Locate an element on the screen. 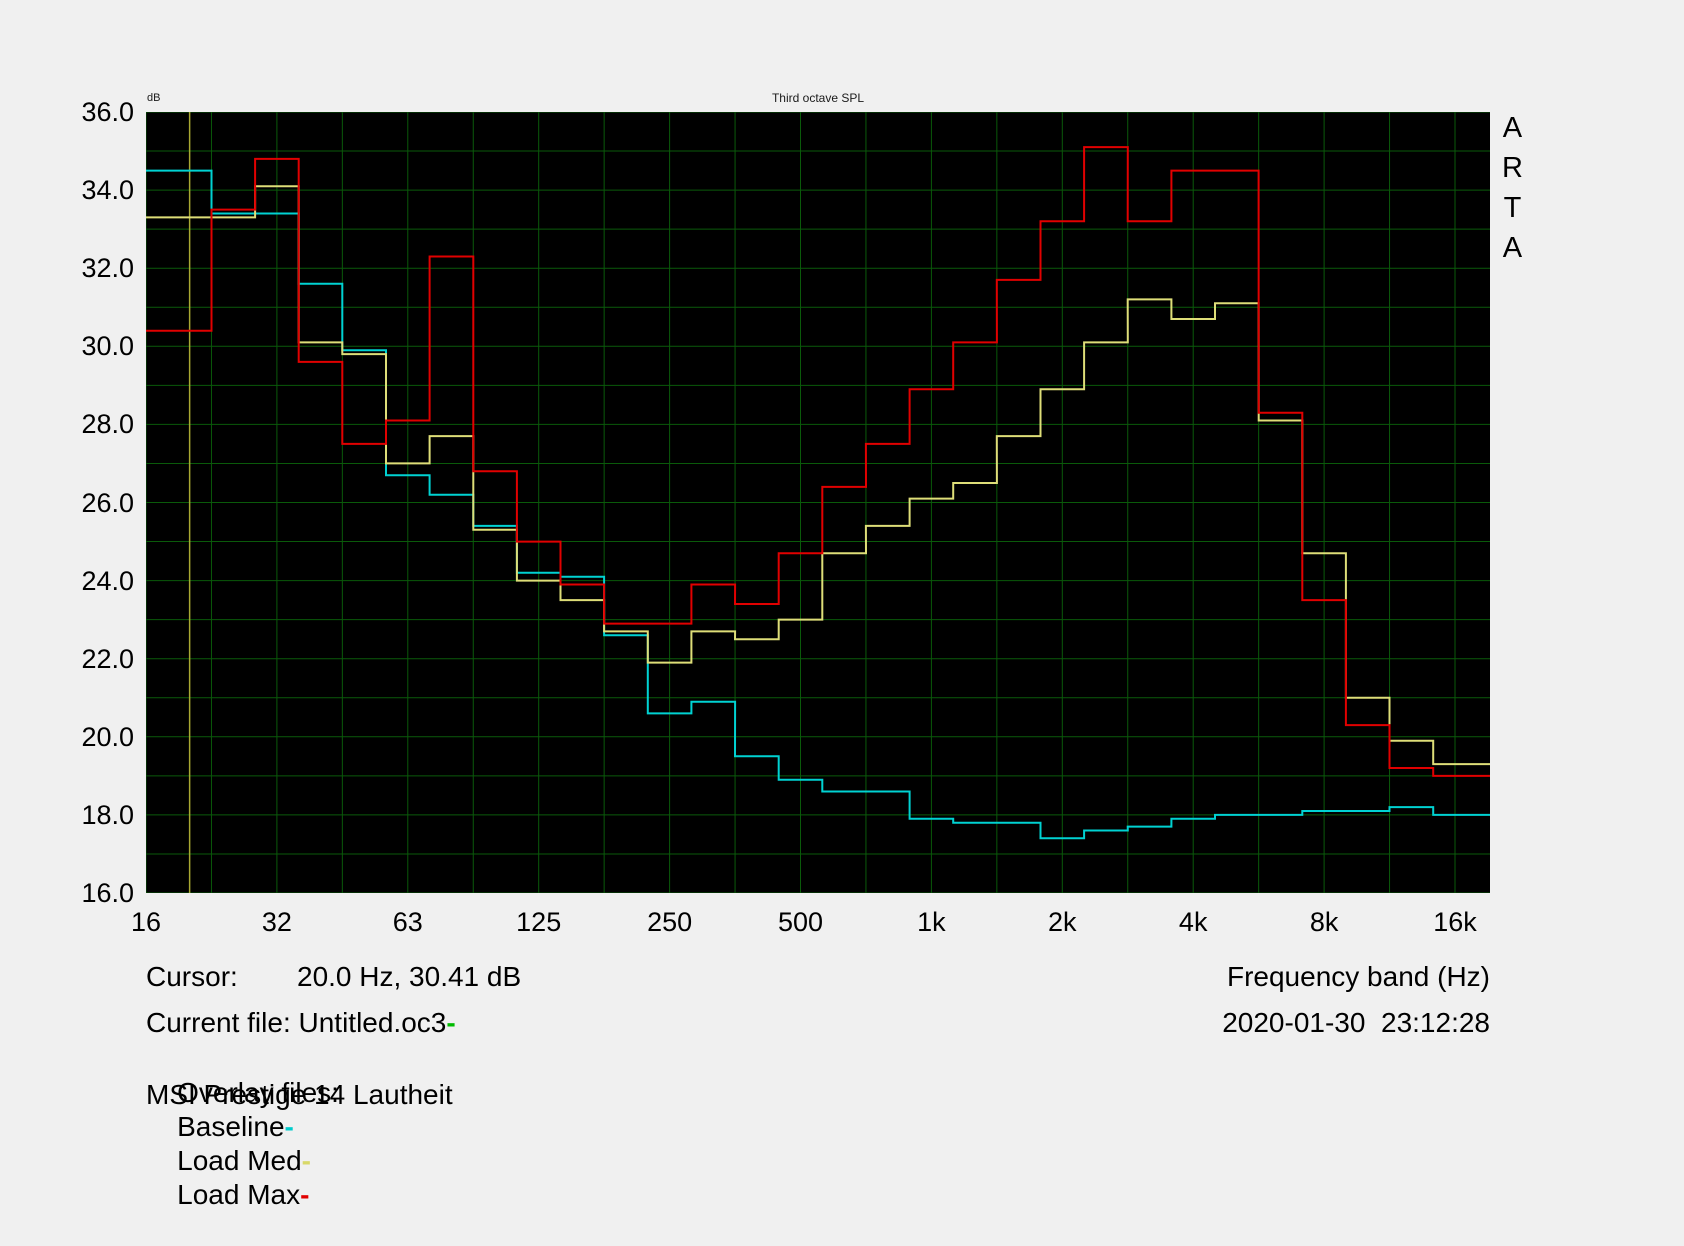 The width and height of the screenshot is (1684, 1246). y-axis-tick-label: 36.0 is located at coordinates (107, 112).